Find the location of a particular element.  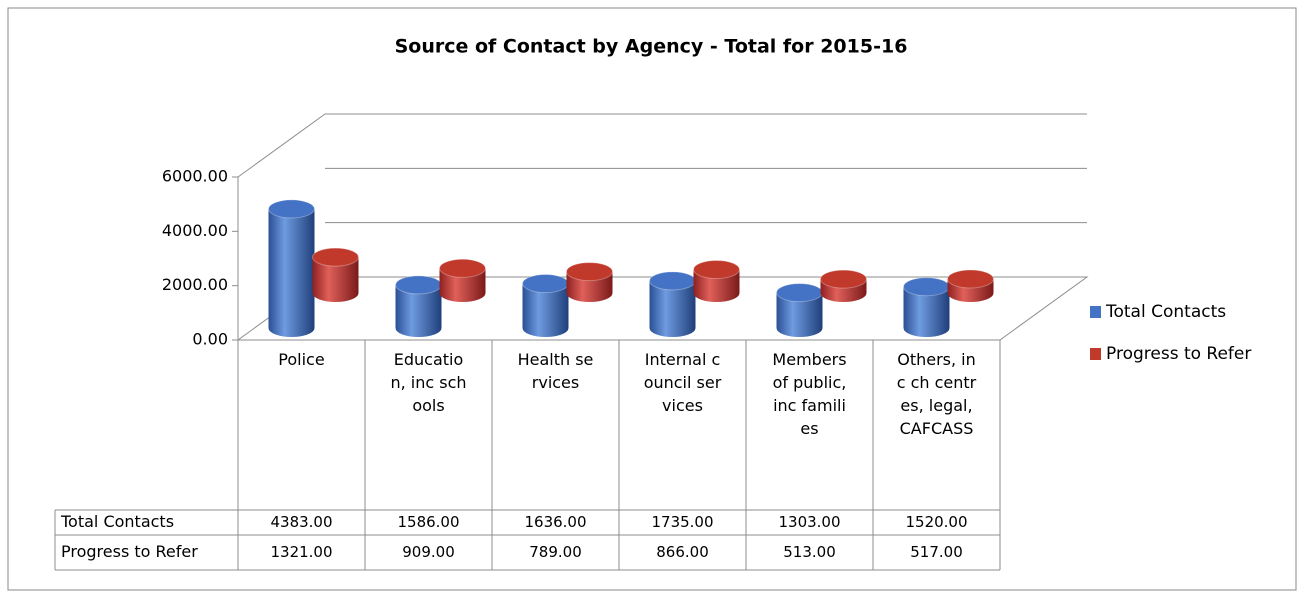

table-row-label: Progress to Refer is located at coordinates (129, 551).